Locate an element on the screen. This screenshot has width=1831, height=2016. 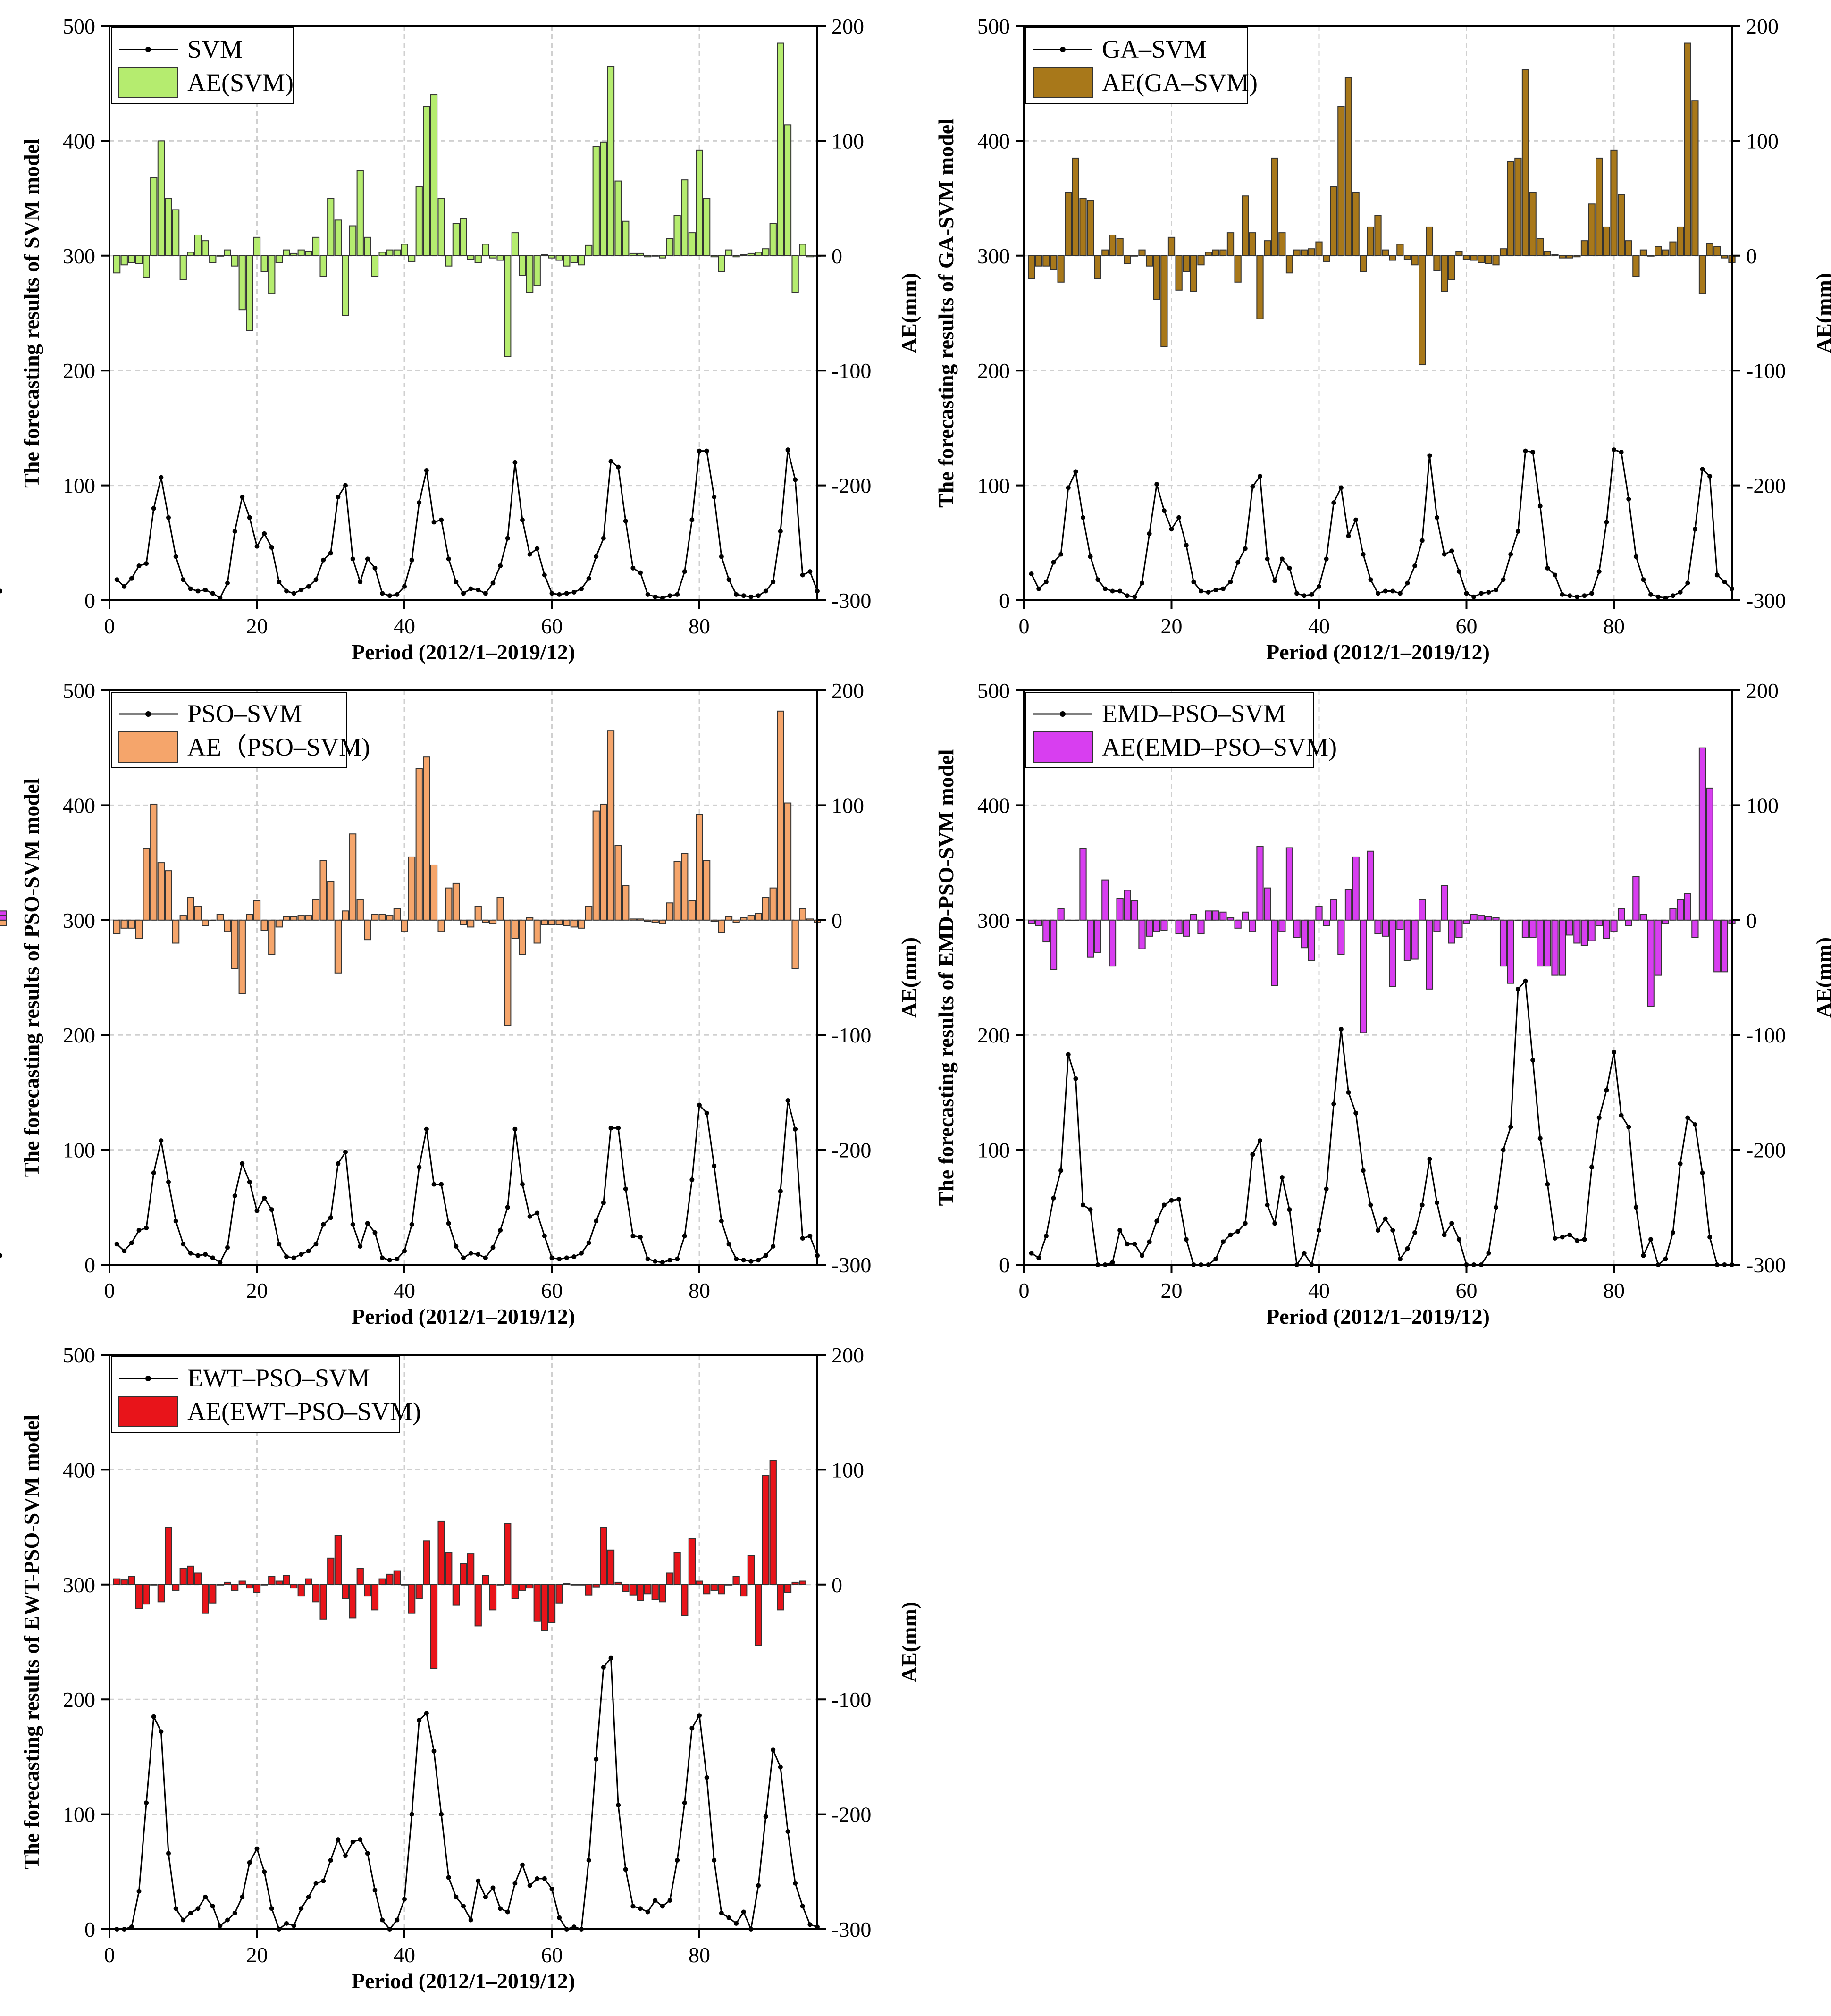
y2-tick-label: 0 is located at coordinates (1751, 920).